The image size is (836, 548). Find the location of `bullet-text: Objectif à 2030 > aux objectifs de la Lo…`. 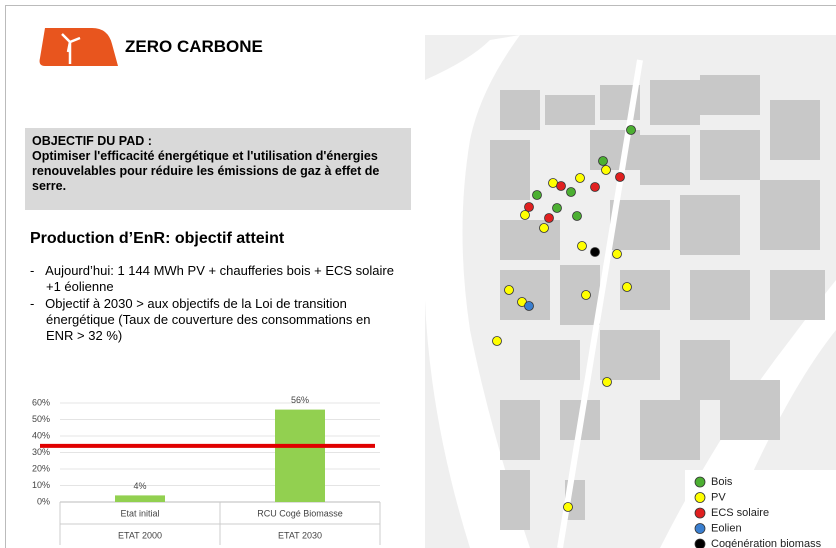

bullet-text: Objectif à 2030 > aux objectifs de la Lo… is located at coordinates (208, 319).